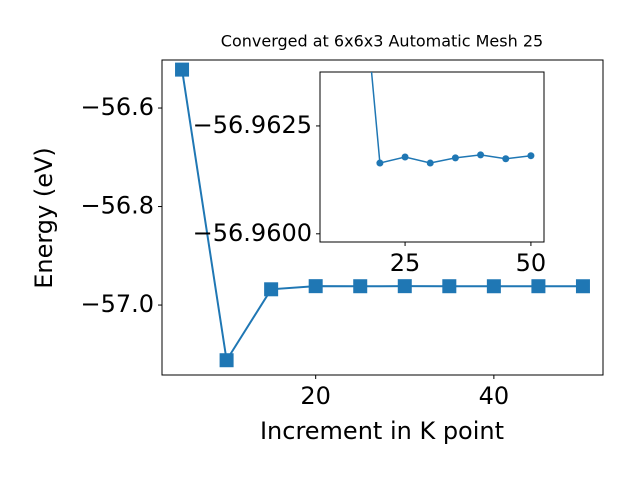  I want to click on chart-title: Converged at 6x6x3 Automatic Mesh 25, so click(382, 41).